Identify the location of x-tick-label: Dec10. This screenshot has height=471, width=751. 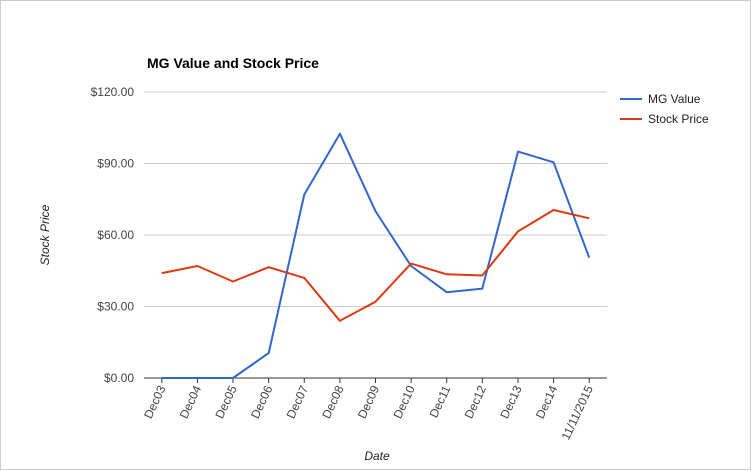
(403, 402).